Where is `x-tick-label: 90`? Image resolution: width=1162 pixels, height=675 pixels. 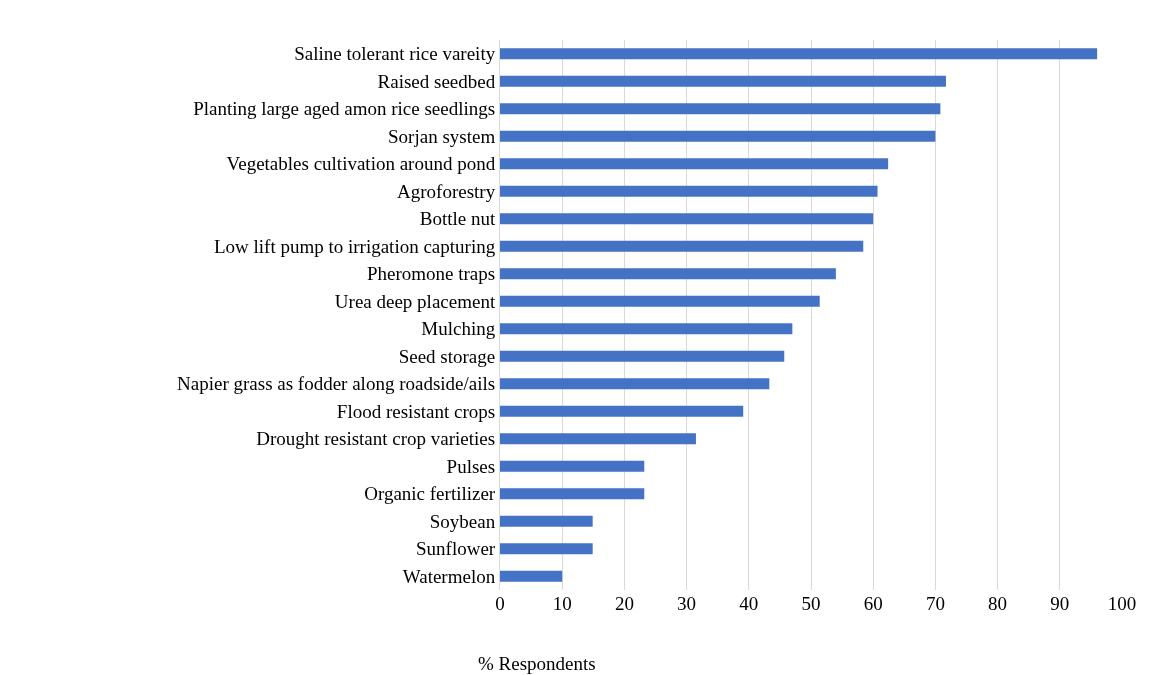 x-tick-label: 90 is located at coordinates (1060, 603).